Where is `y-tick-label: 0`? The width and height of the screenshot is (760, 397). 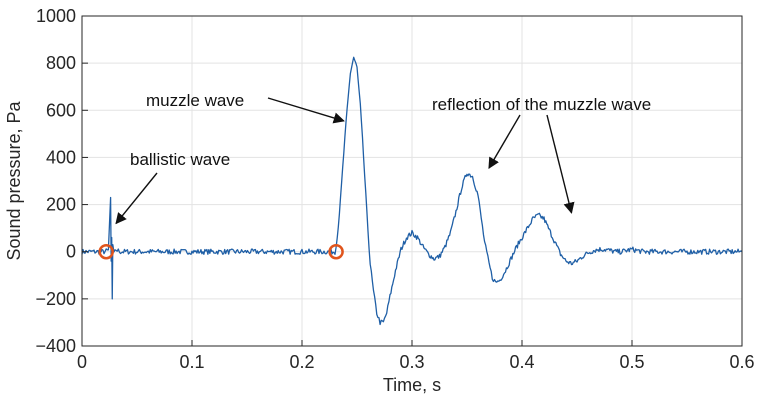
y-tick-label: 0 is located at coordinates (71, 252).